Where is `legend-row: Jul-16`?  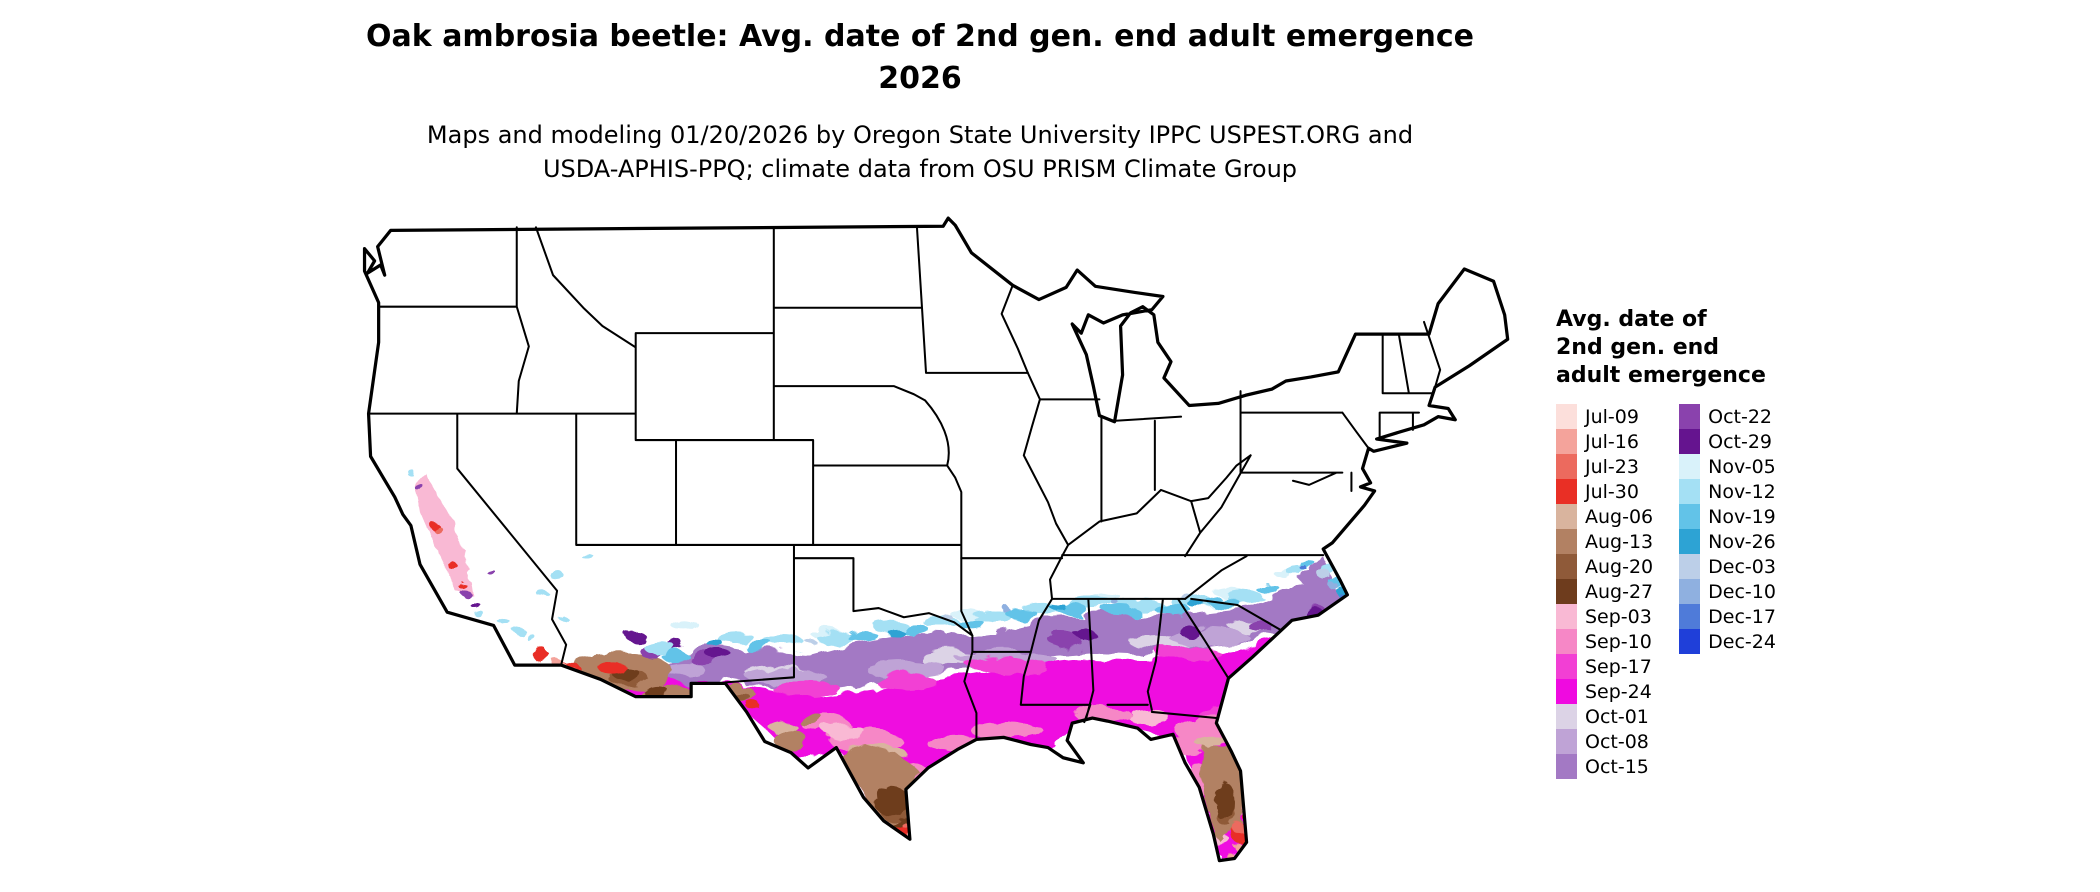 legend-row: Jul-16 is located at coordinates (1604, 441).